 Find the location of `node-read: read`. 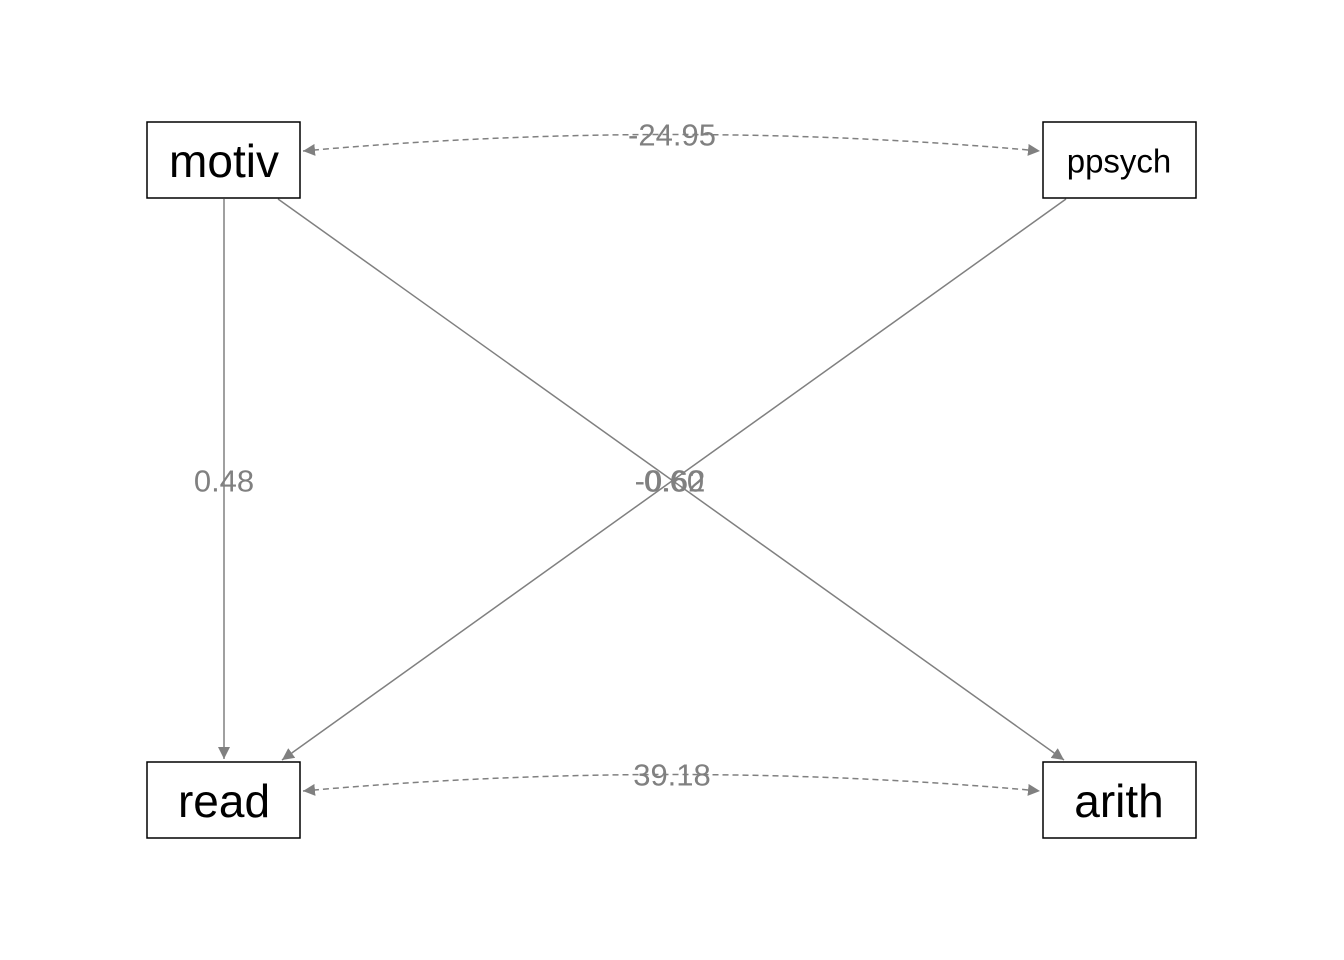

node-read: read is located at coordinates (223, 800).